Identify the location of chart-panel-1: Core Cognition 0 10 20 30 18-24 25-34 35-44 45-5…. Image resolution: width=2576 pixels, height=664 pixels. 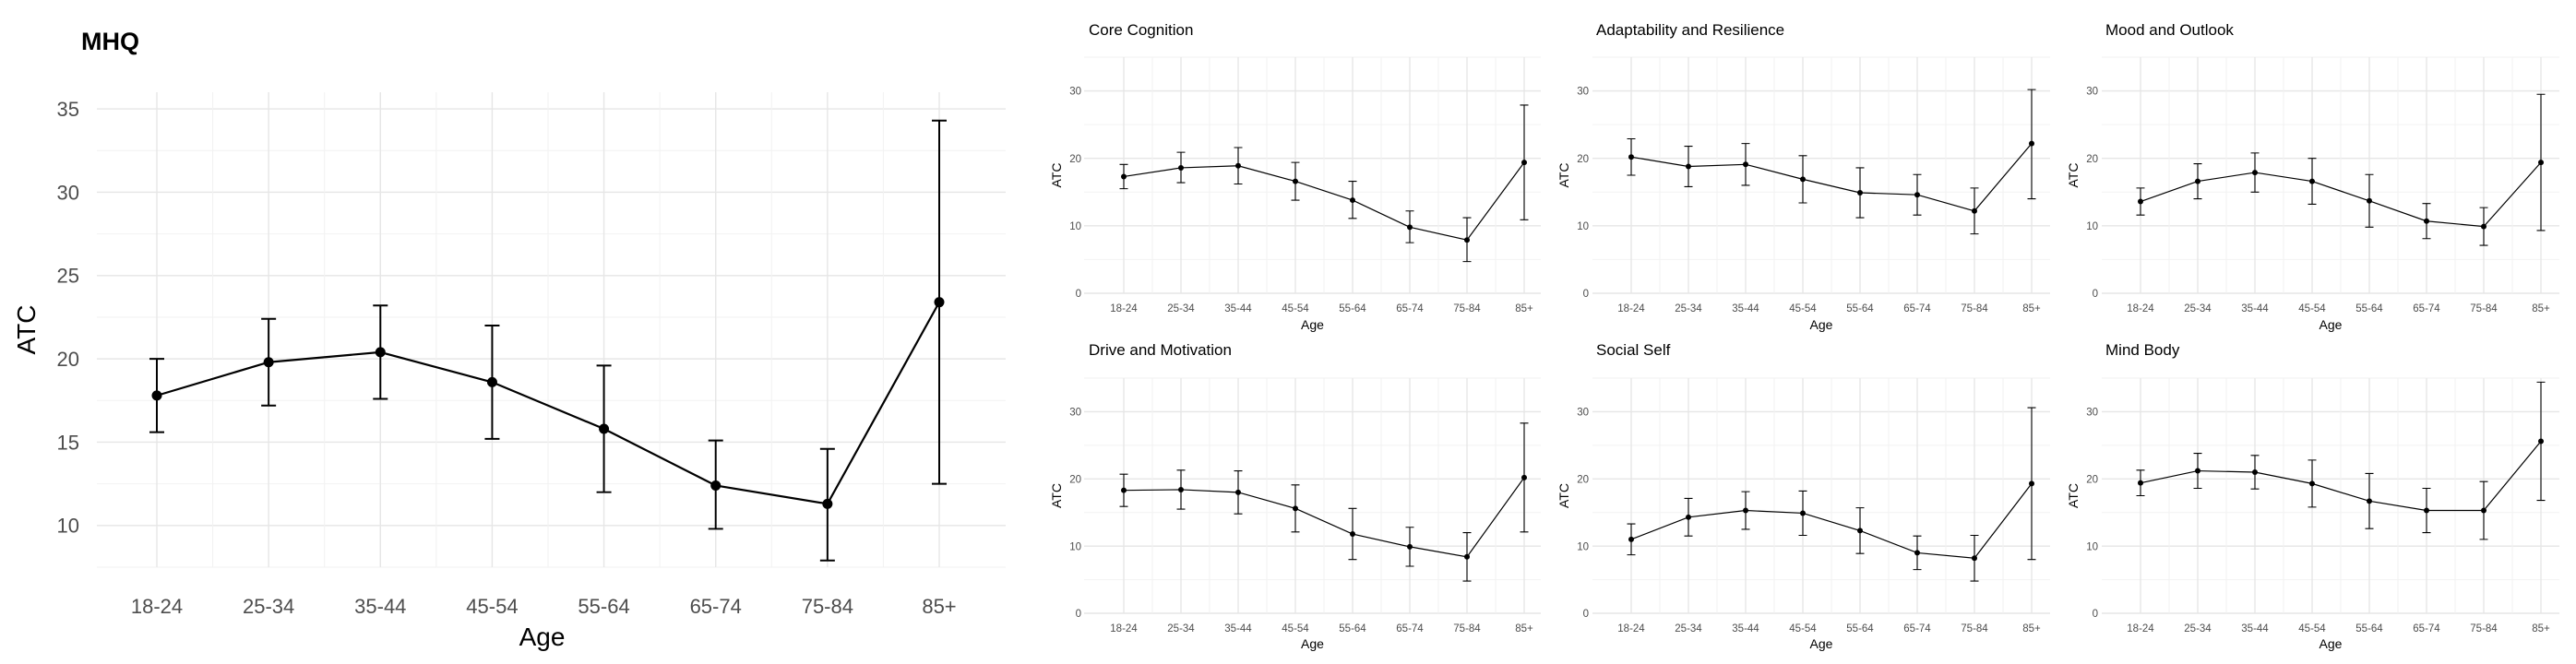
(1295, 176).